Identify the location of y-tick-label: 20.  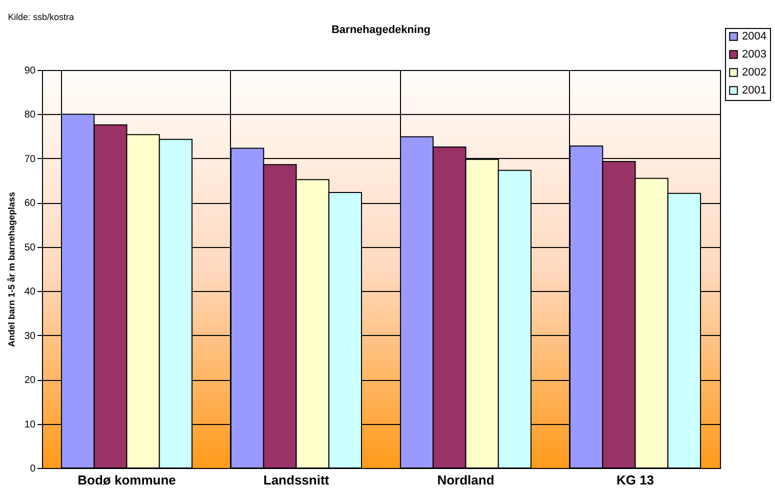
(30, 380).